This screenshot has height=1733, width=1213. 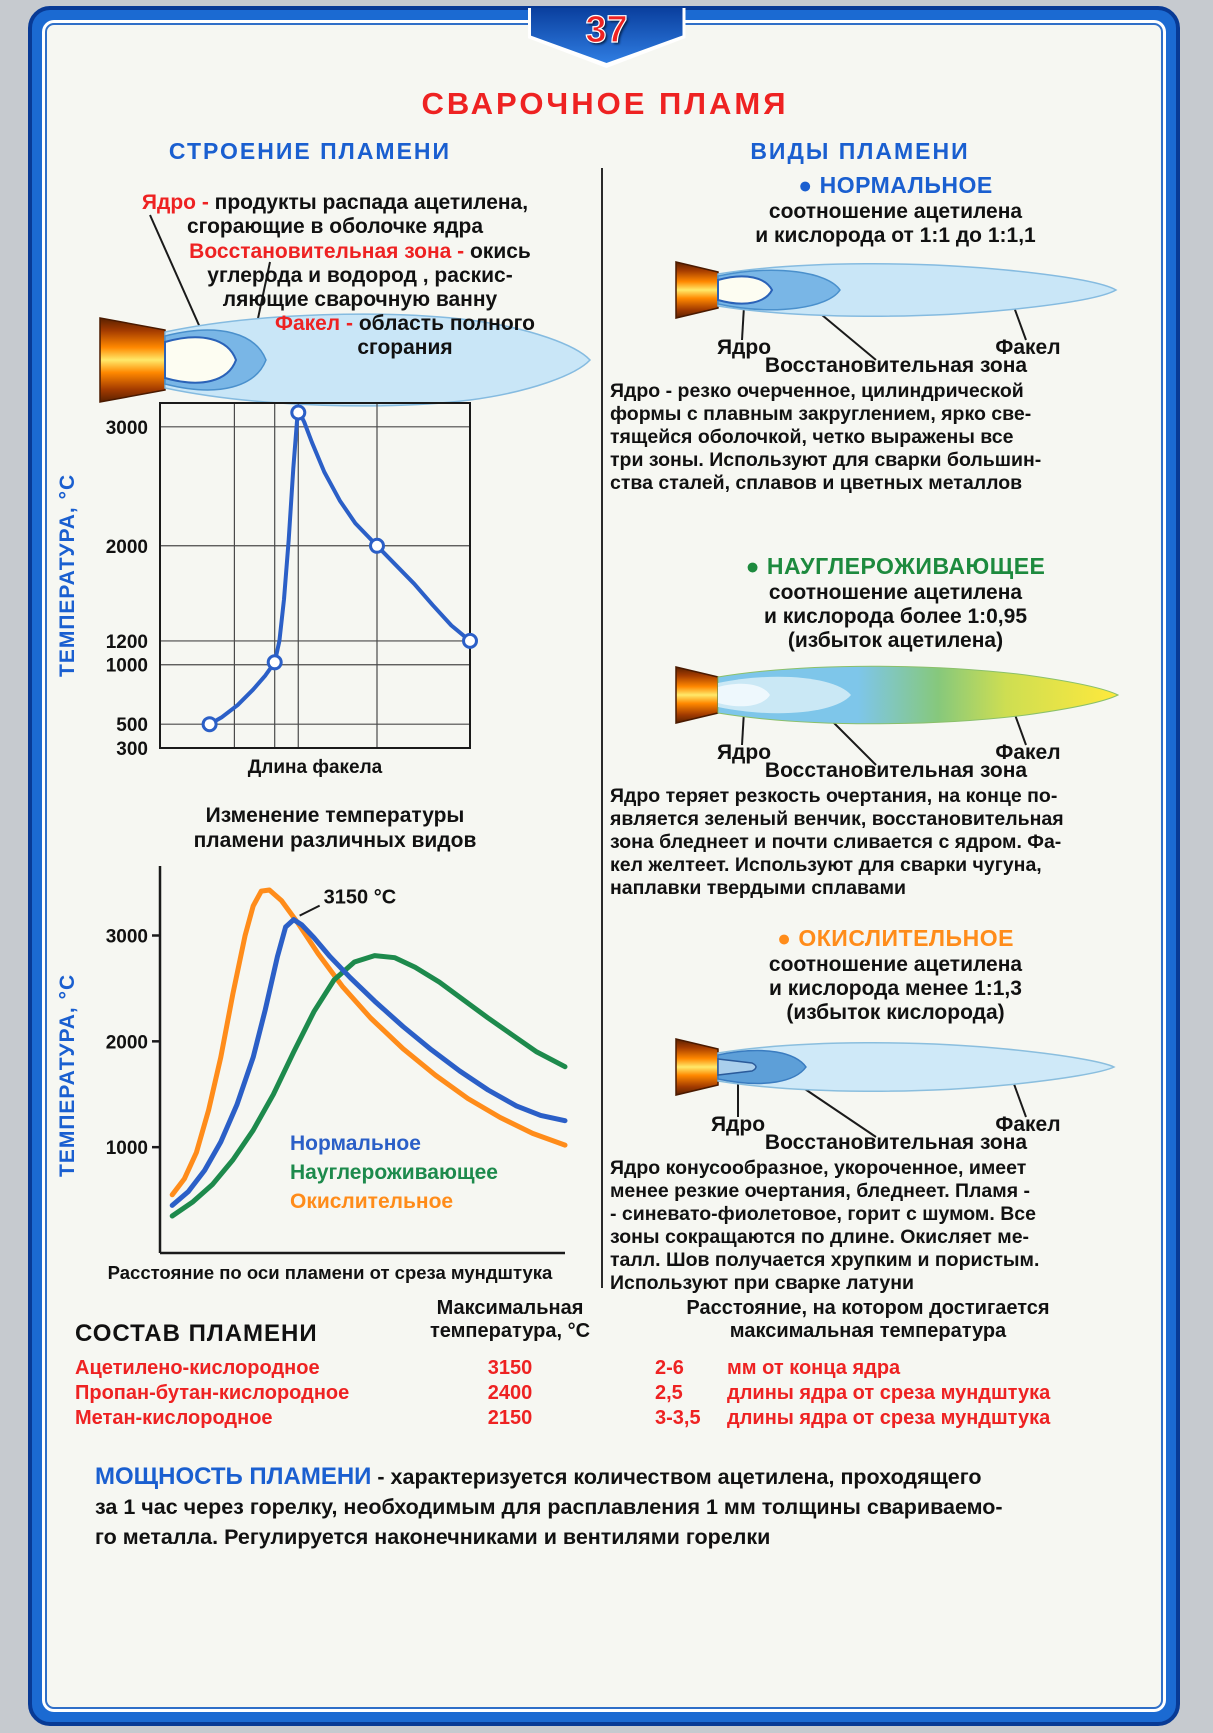 I want to click on chart1-x-axis-label: Длина факела, so click(x=315, y=767).